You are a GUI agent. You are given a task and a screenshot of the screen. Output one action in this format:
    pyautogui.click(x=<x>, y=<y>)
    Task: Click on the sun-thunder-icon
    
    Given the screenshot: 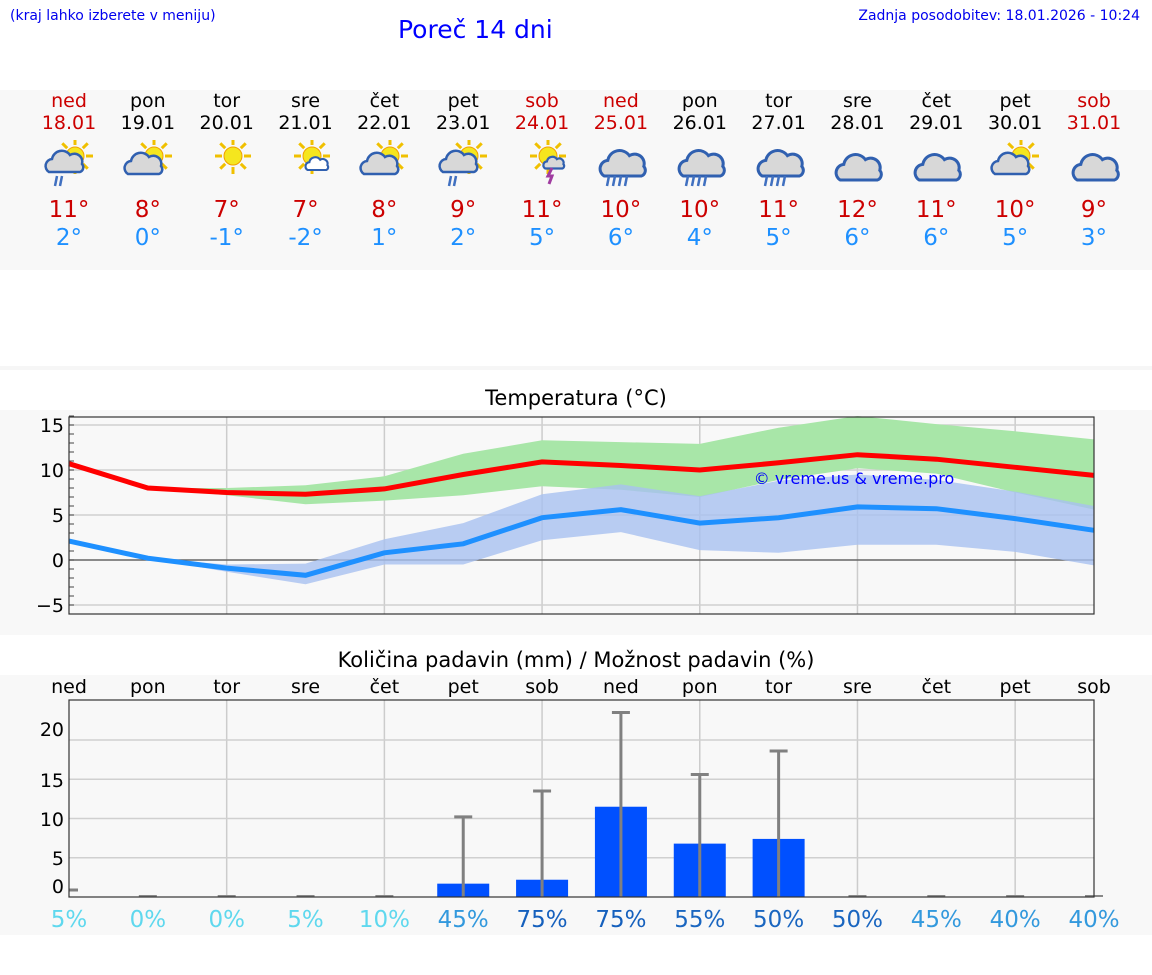 What is the action you would take?
    pyautogui.click(x=548, y=162)
    